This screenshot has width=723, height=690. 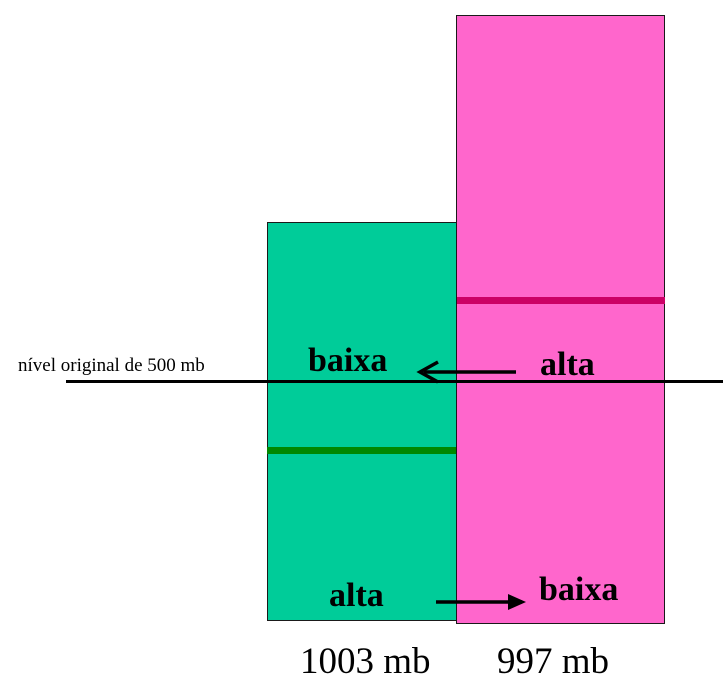 What do you see at coordinates (481, 602) in the screenshot?
I see `lower-flow-arrow-icon` at bounding box center [481, 602].